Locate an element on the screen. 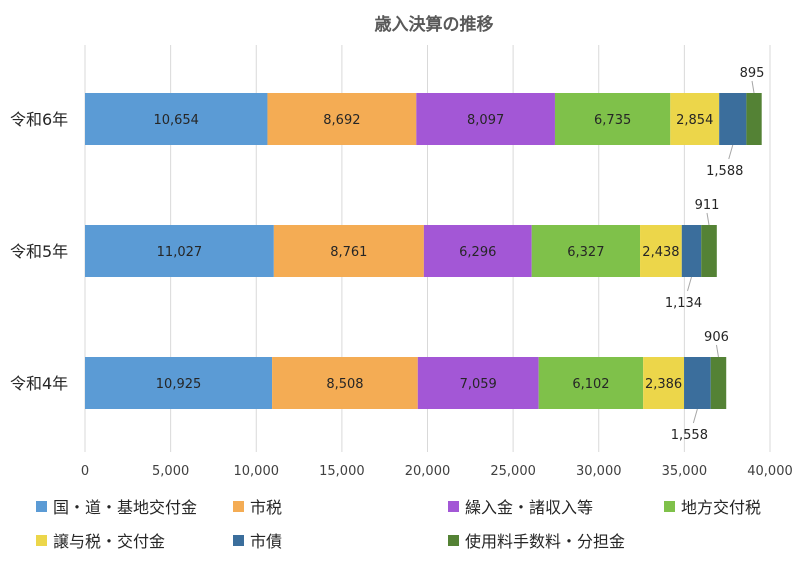 Image resolution: width=800 pixels, height=563 pixels. data-label: 2,438 is located at coordinates (660, 252).